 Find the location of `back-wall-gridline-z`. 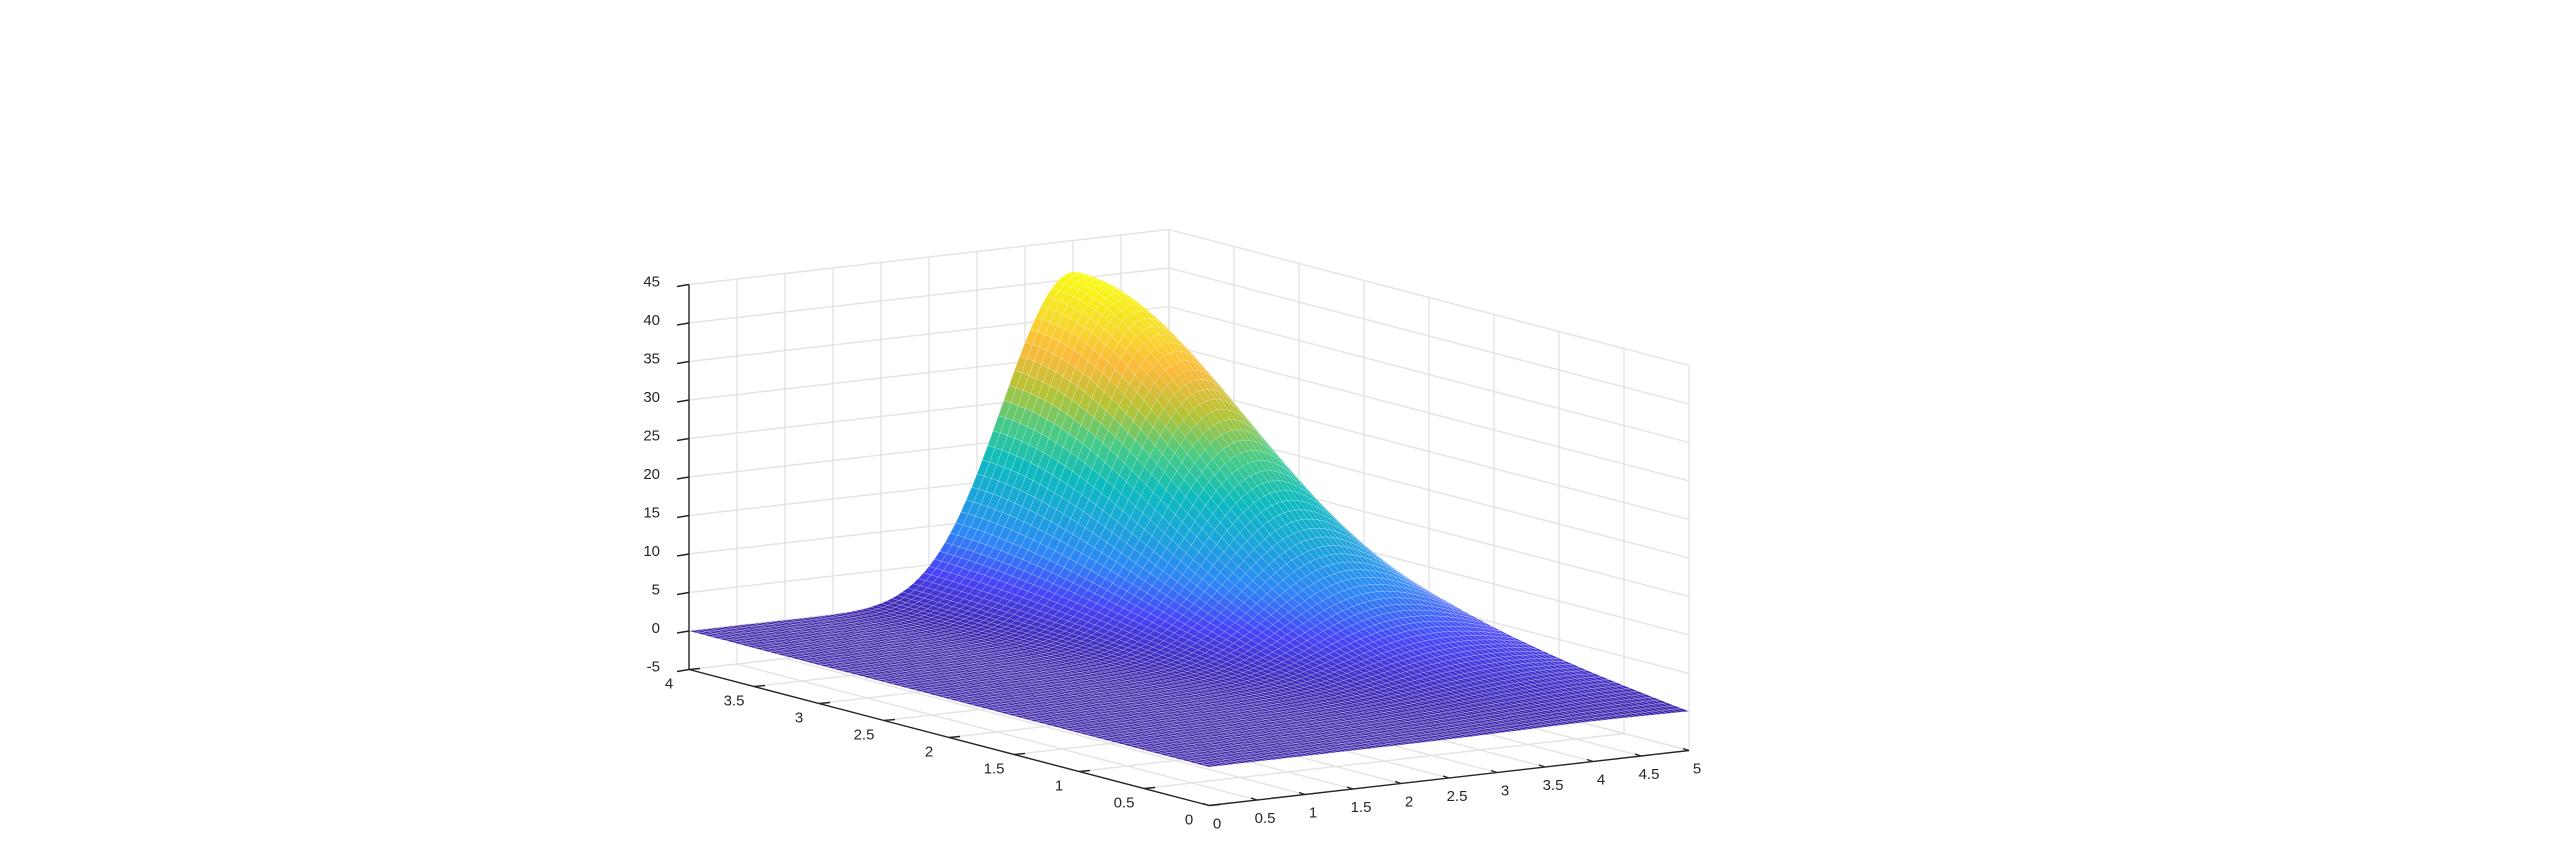

back-wall-gridline-z is located at coordinates (929, 257).